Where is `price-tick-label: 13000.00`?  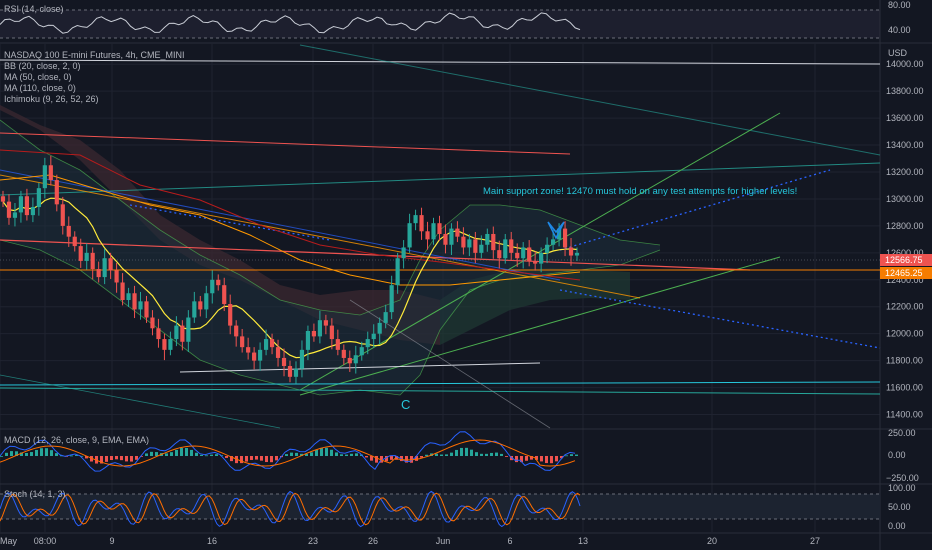
price-tick-label: 13000.00 is located at coordinates (905, 199).